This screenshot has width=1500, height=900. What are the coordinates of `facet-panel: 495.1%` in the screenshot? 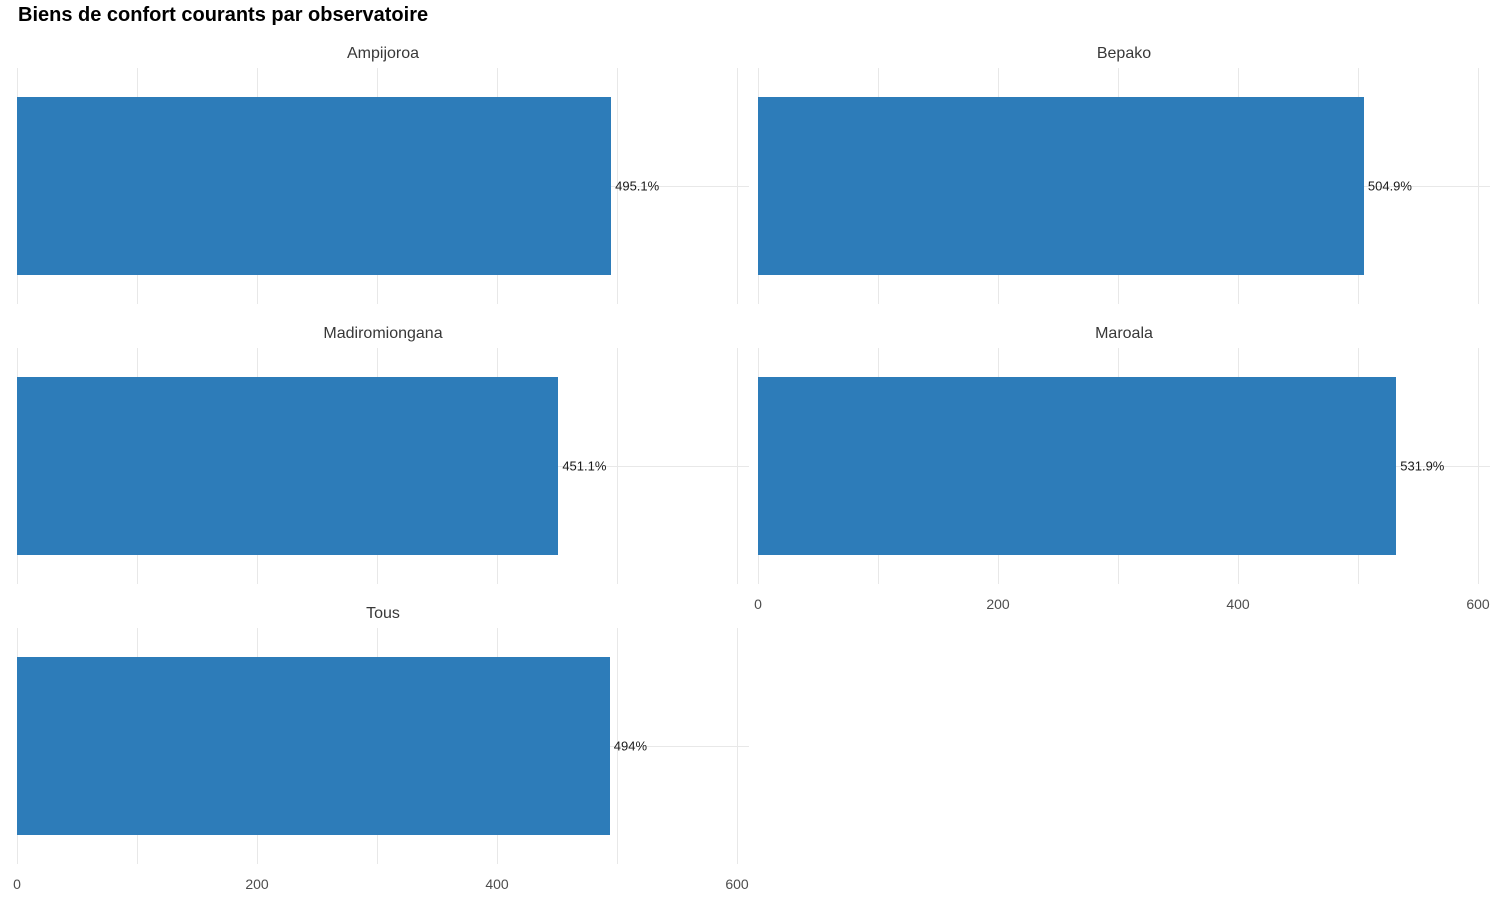 It's located at (383, 186).